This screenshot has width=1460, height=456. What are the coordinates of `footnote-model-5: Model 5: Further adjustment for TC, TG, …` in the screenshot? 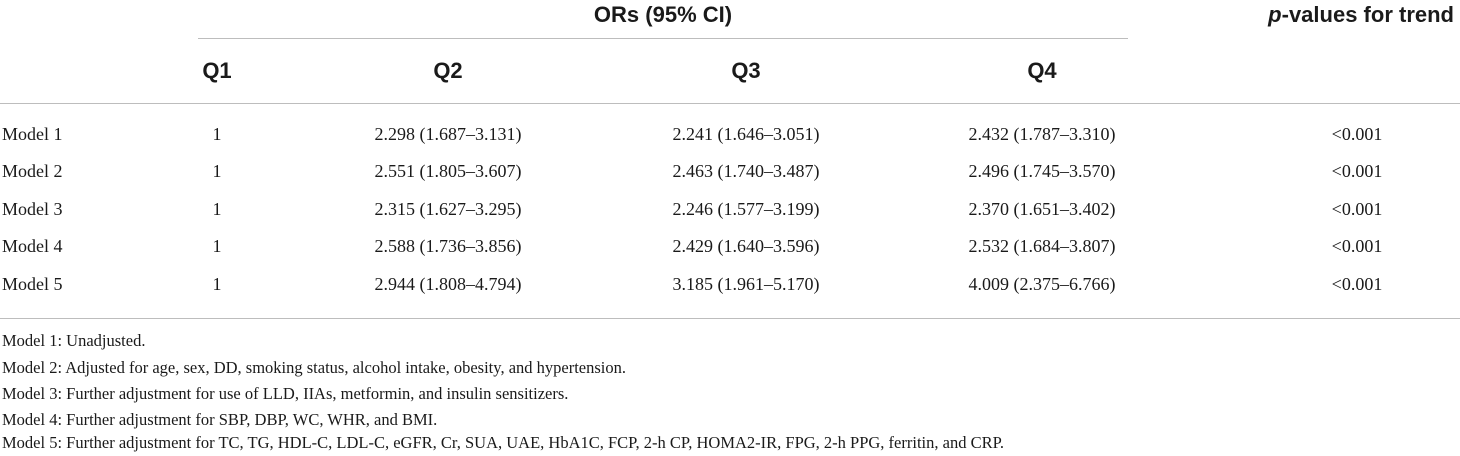 It's located at (503, 442).